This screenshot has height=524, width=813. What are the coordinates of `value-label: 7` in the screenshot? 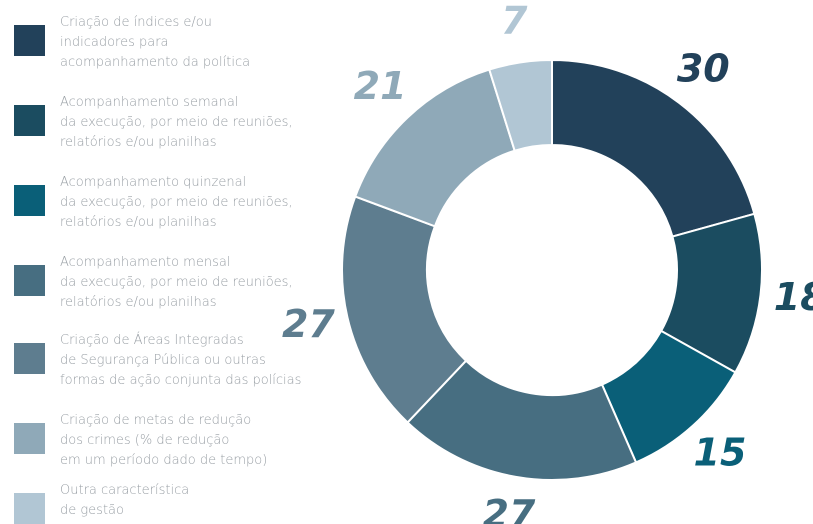 It's located at (514, 21).